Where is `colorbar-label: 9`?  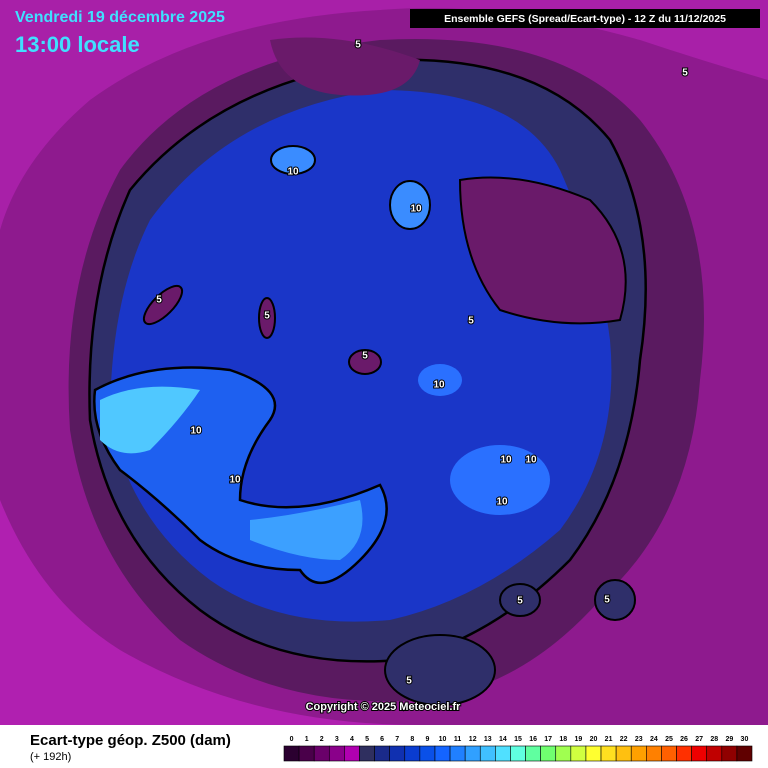 colorbar-label: 9 is located at coordinates (427, 739).